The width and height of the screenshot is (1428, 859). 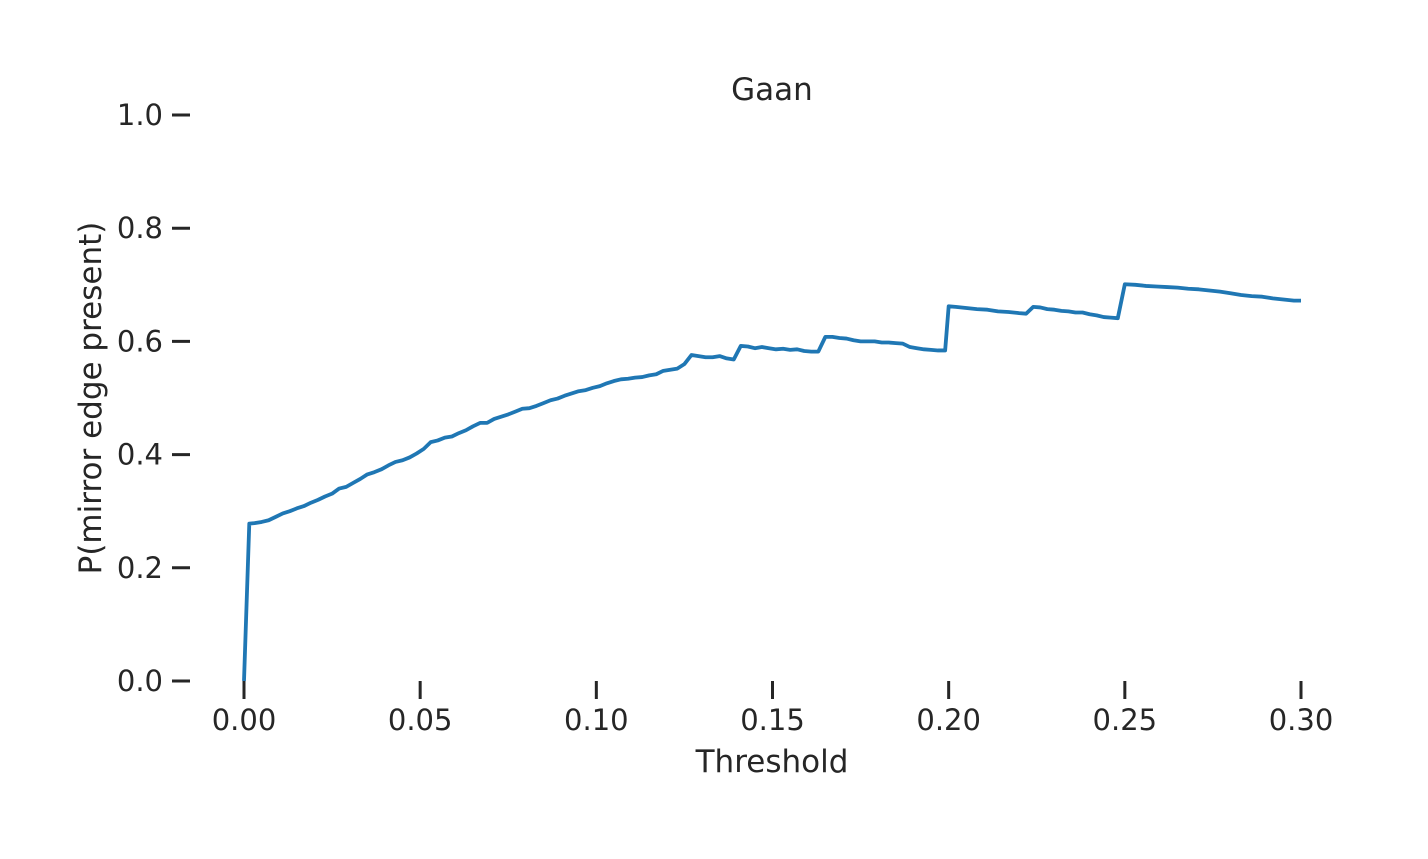 What do you see at coordinates (420, 720) in the screenshot?
I see `x-tick-label: 0.05` at bounding box center [420, 720].